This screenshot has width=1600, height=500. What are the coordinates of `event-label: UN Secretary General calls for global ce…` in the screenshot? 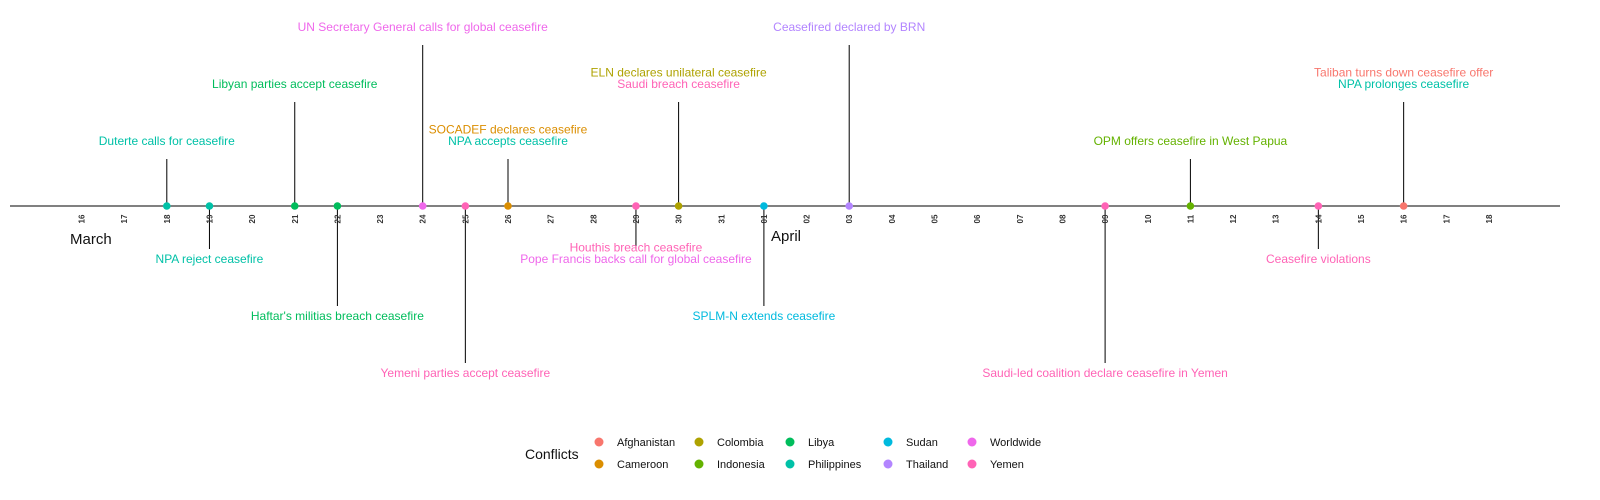 It's located at (423, 27).